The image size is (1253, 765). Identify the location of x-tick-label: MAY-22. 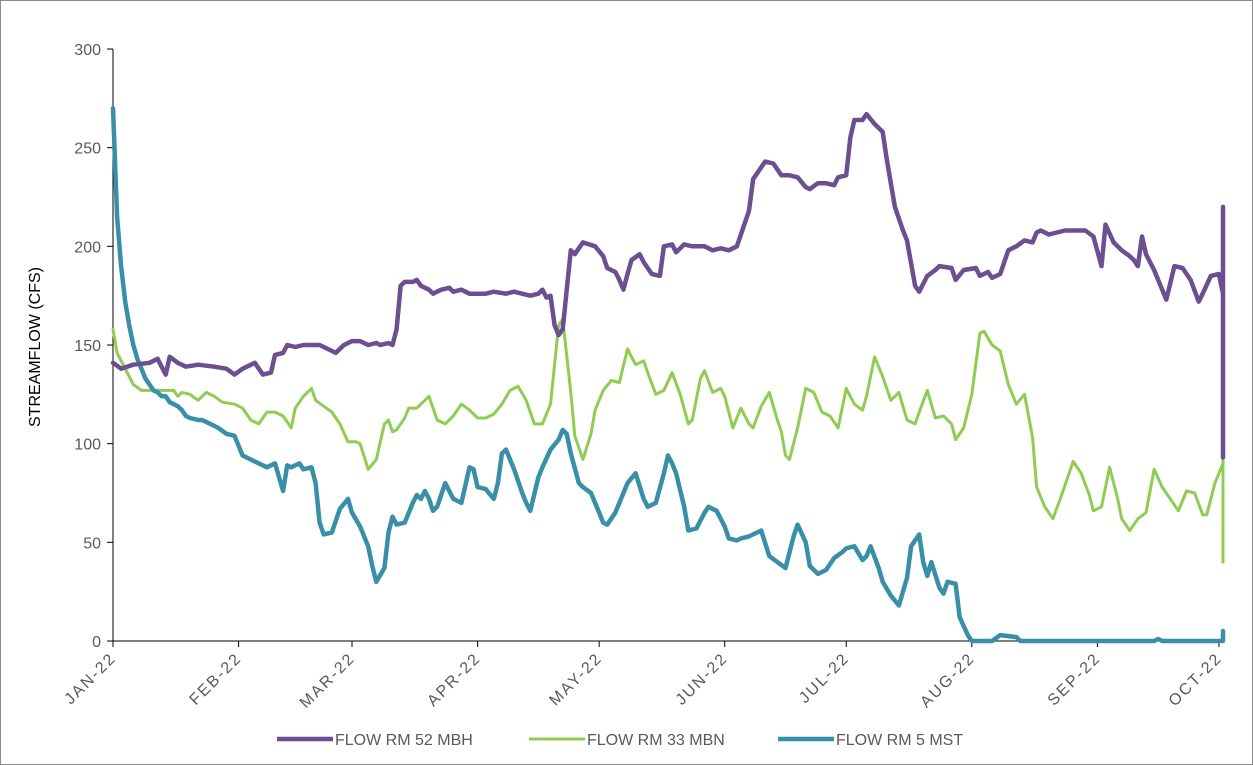
(575, 679).